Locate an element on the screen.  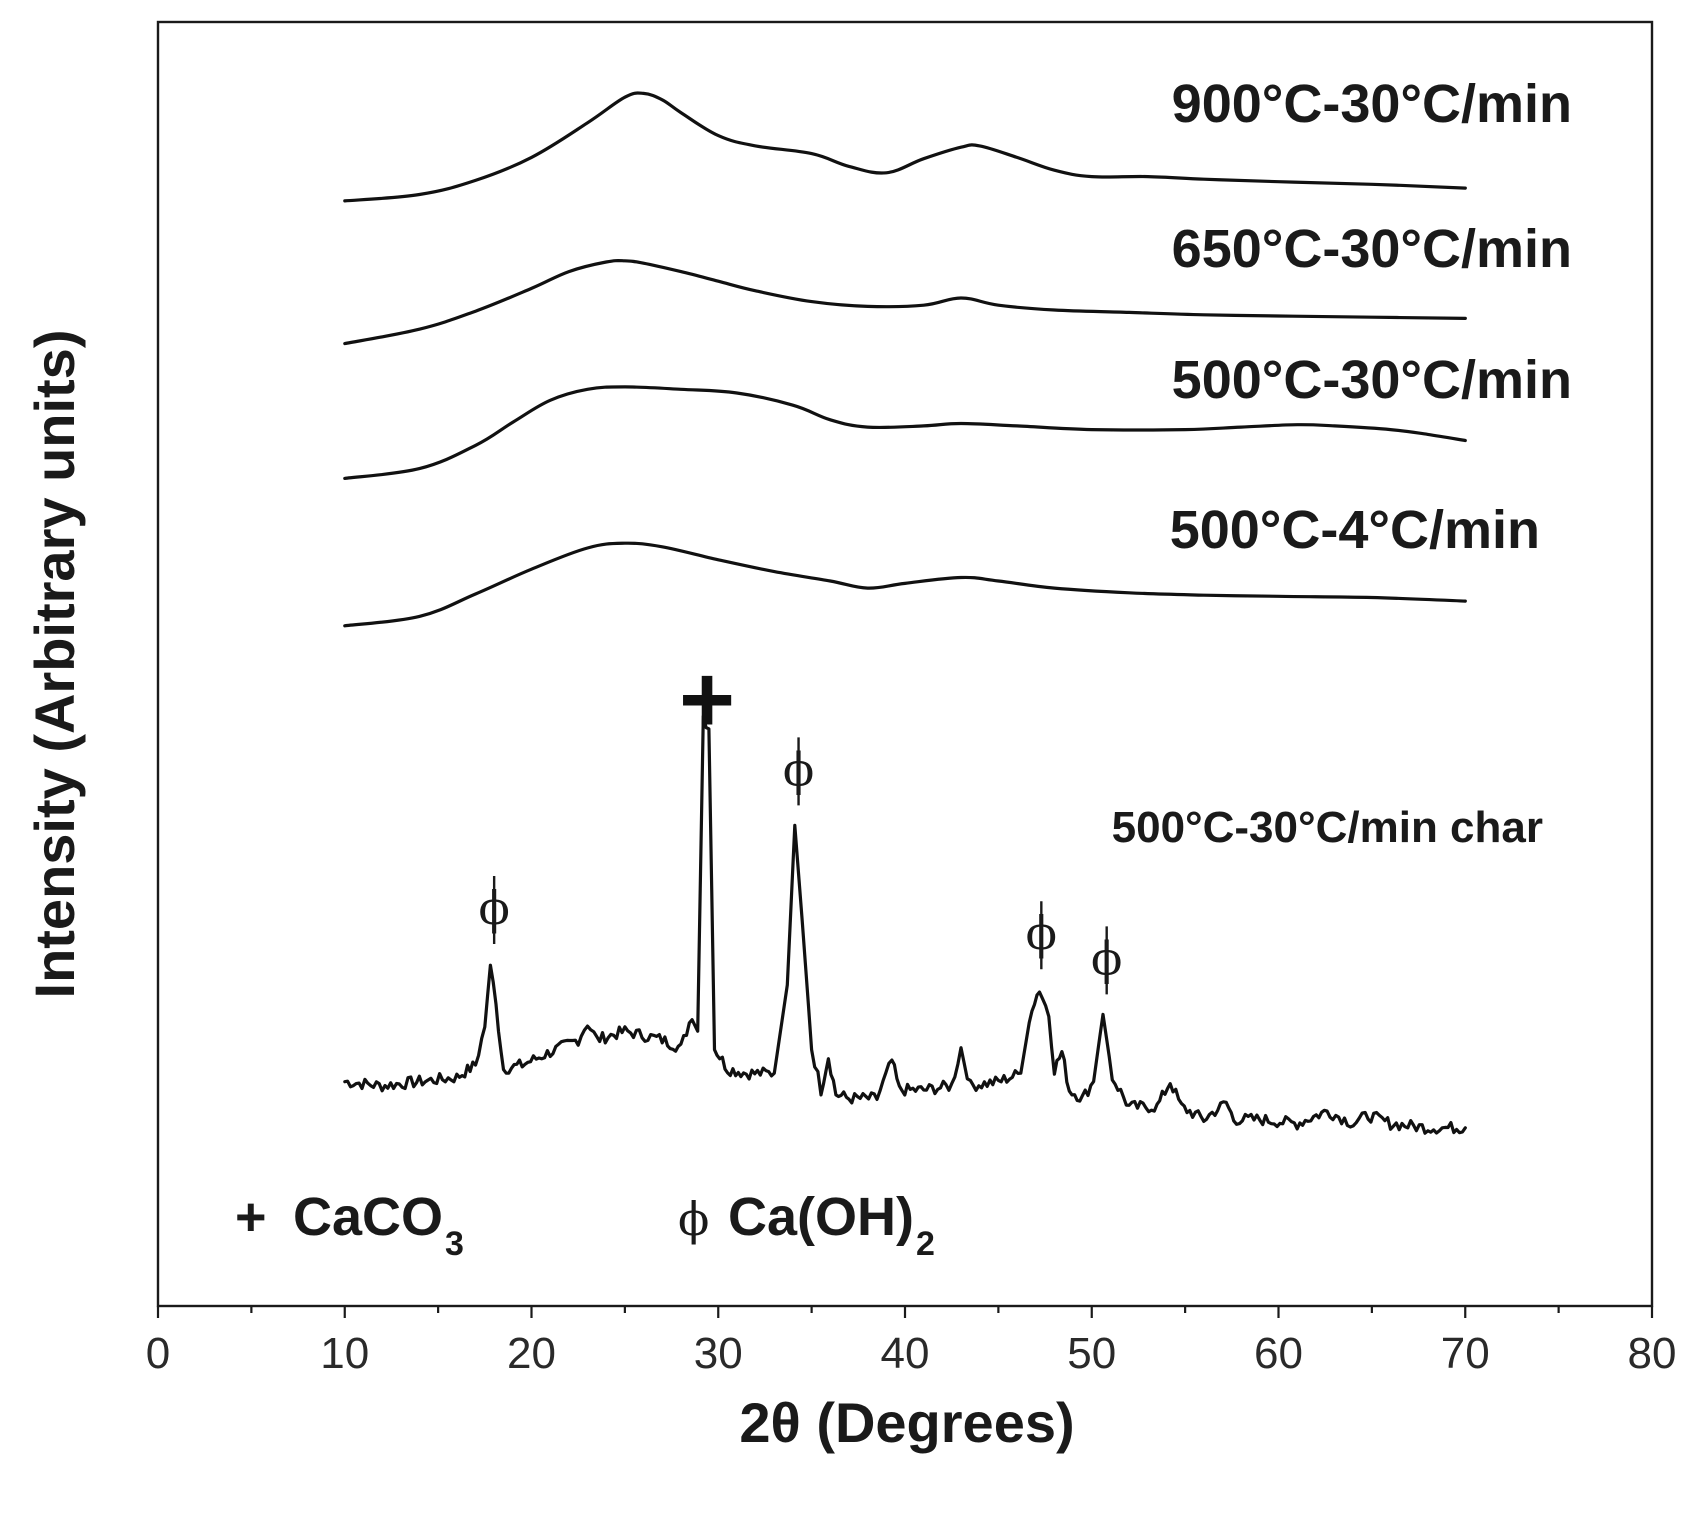
legend-phi-symbol: ϕ is located at coordinates (693, 1219).